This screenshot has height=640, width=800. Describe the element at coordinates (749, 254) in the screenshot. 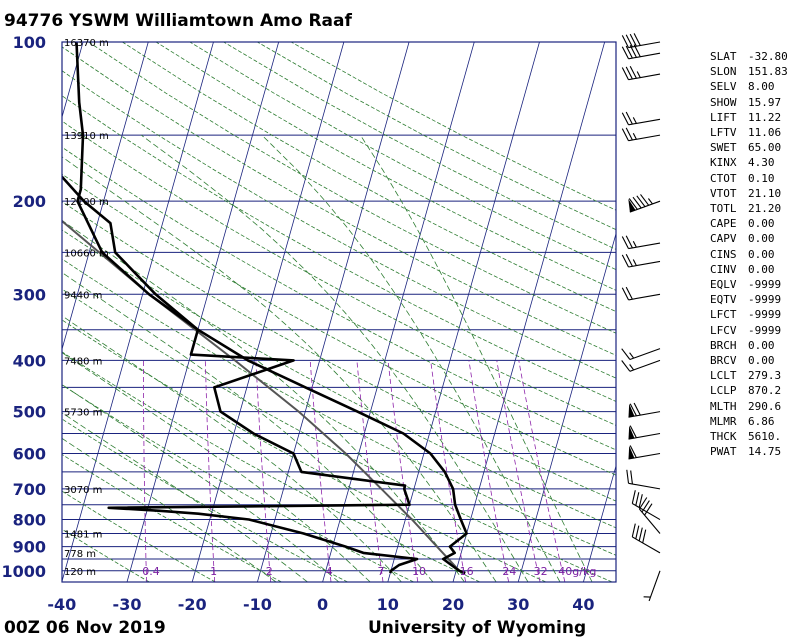

I see `index-row: CINS 0.00` at that location.